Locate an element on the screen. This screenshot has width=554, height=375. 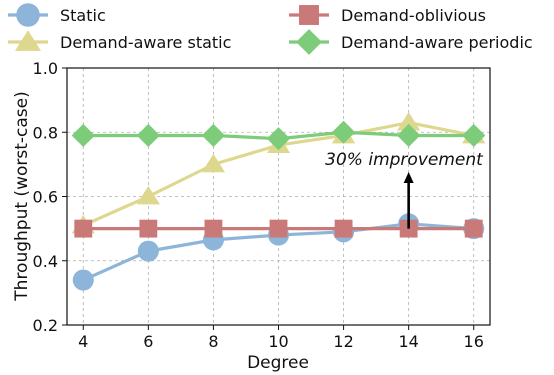
x-tick-label: 14 is located at coordinates (408, 341).